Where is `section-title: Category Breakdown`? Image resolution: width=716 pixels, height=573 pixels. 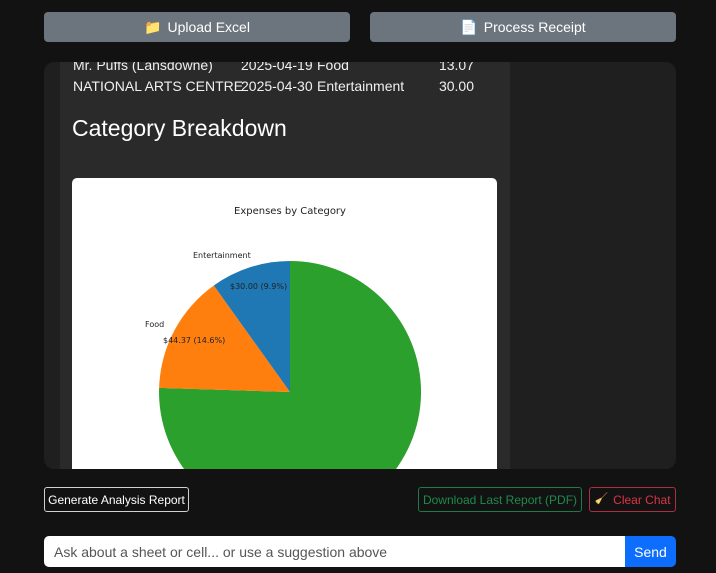
section-title: Category Breakdown is located at coordinates (179, 128).